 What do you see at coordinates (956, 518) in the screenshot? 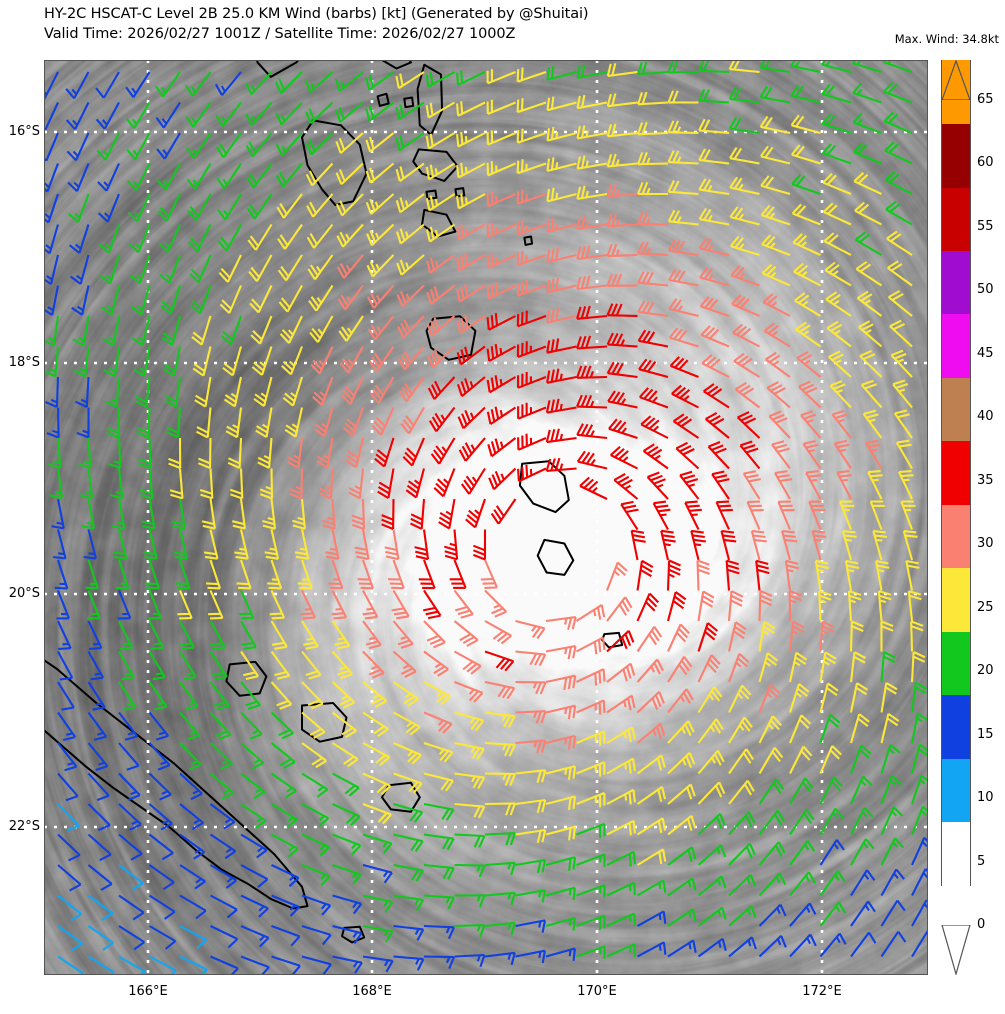
I see `colorbar` at bounding box center [956, 518].